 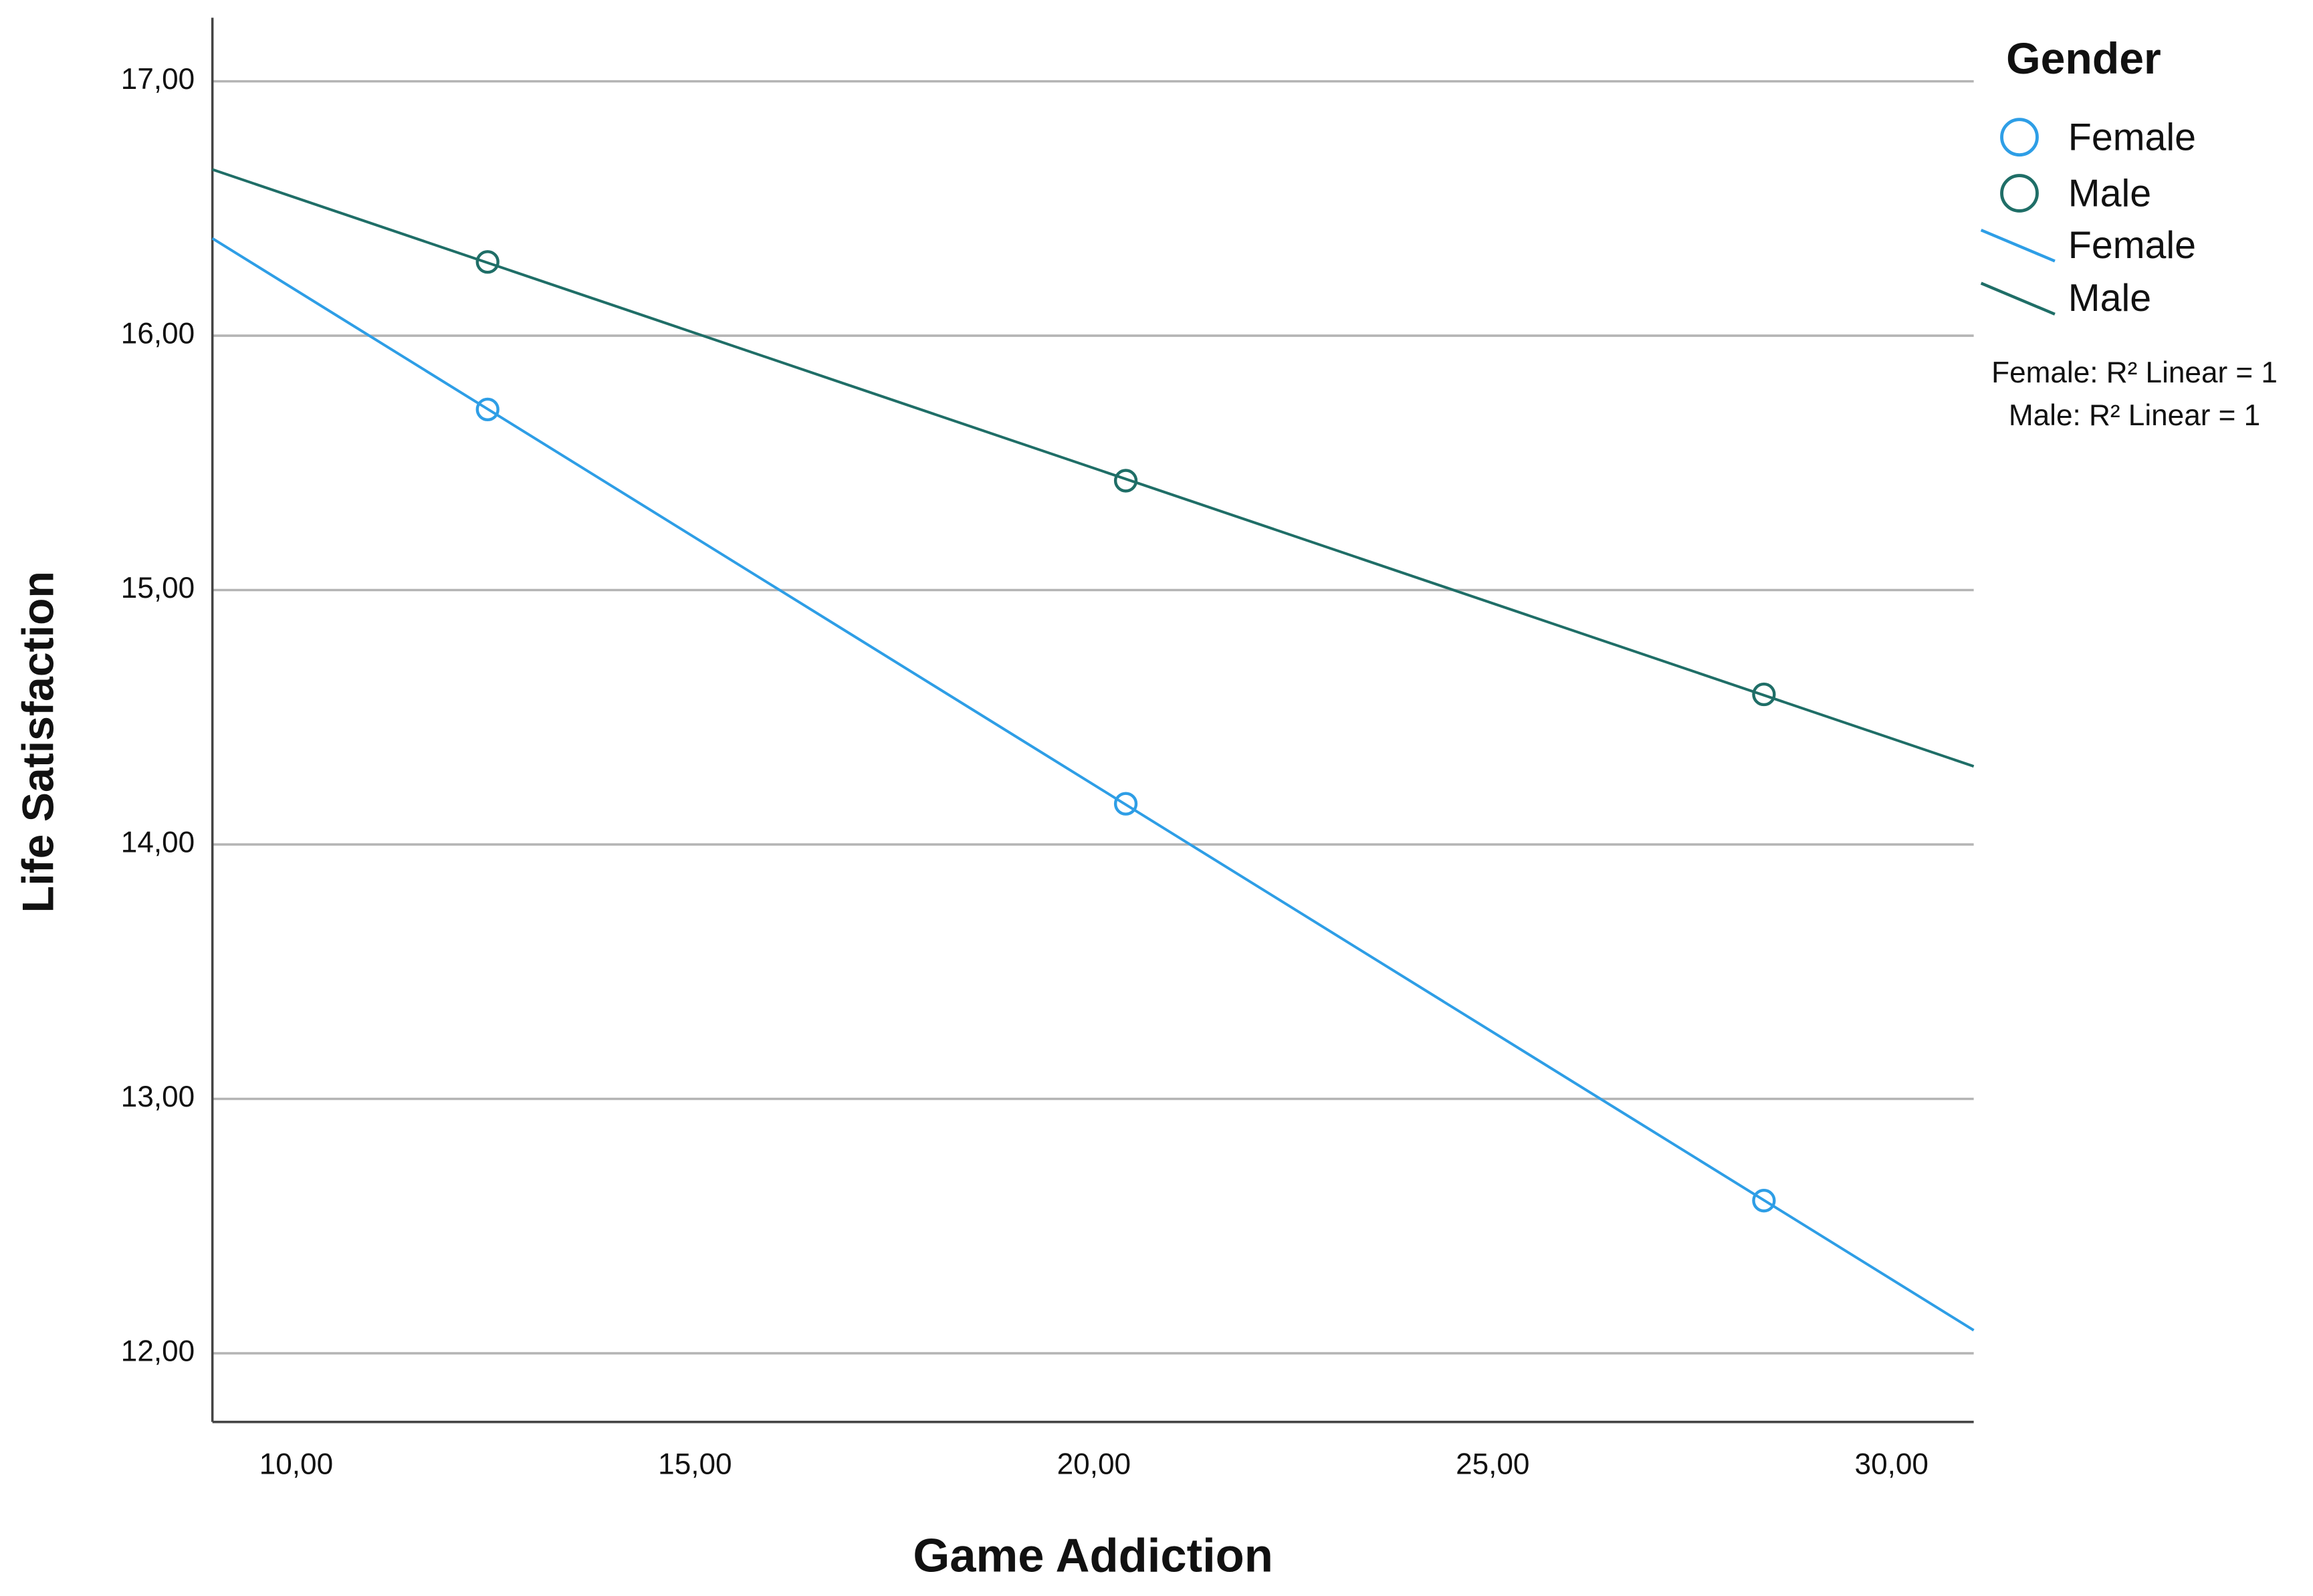 I want to click on x-tick-label: 15,00, so click(x=695, y=1464).